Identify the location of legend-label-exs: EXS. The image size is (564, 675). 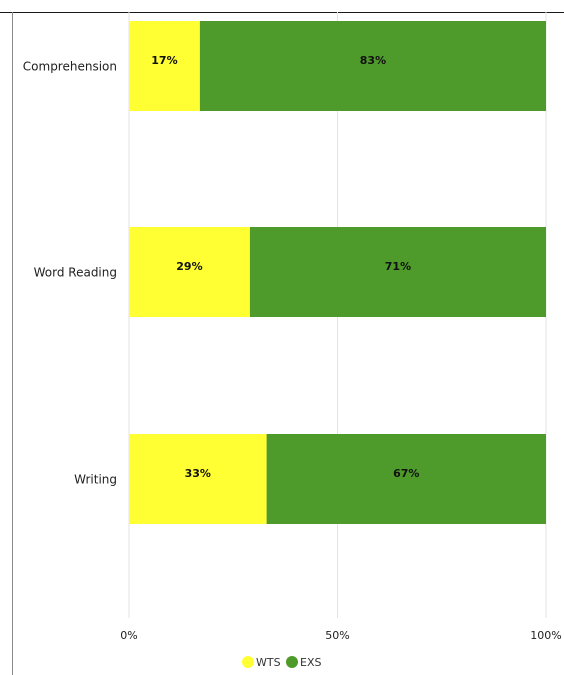
(310, 662).